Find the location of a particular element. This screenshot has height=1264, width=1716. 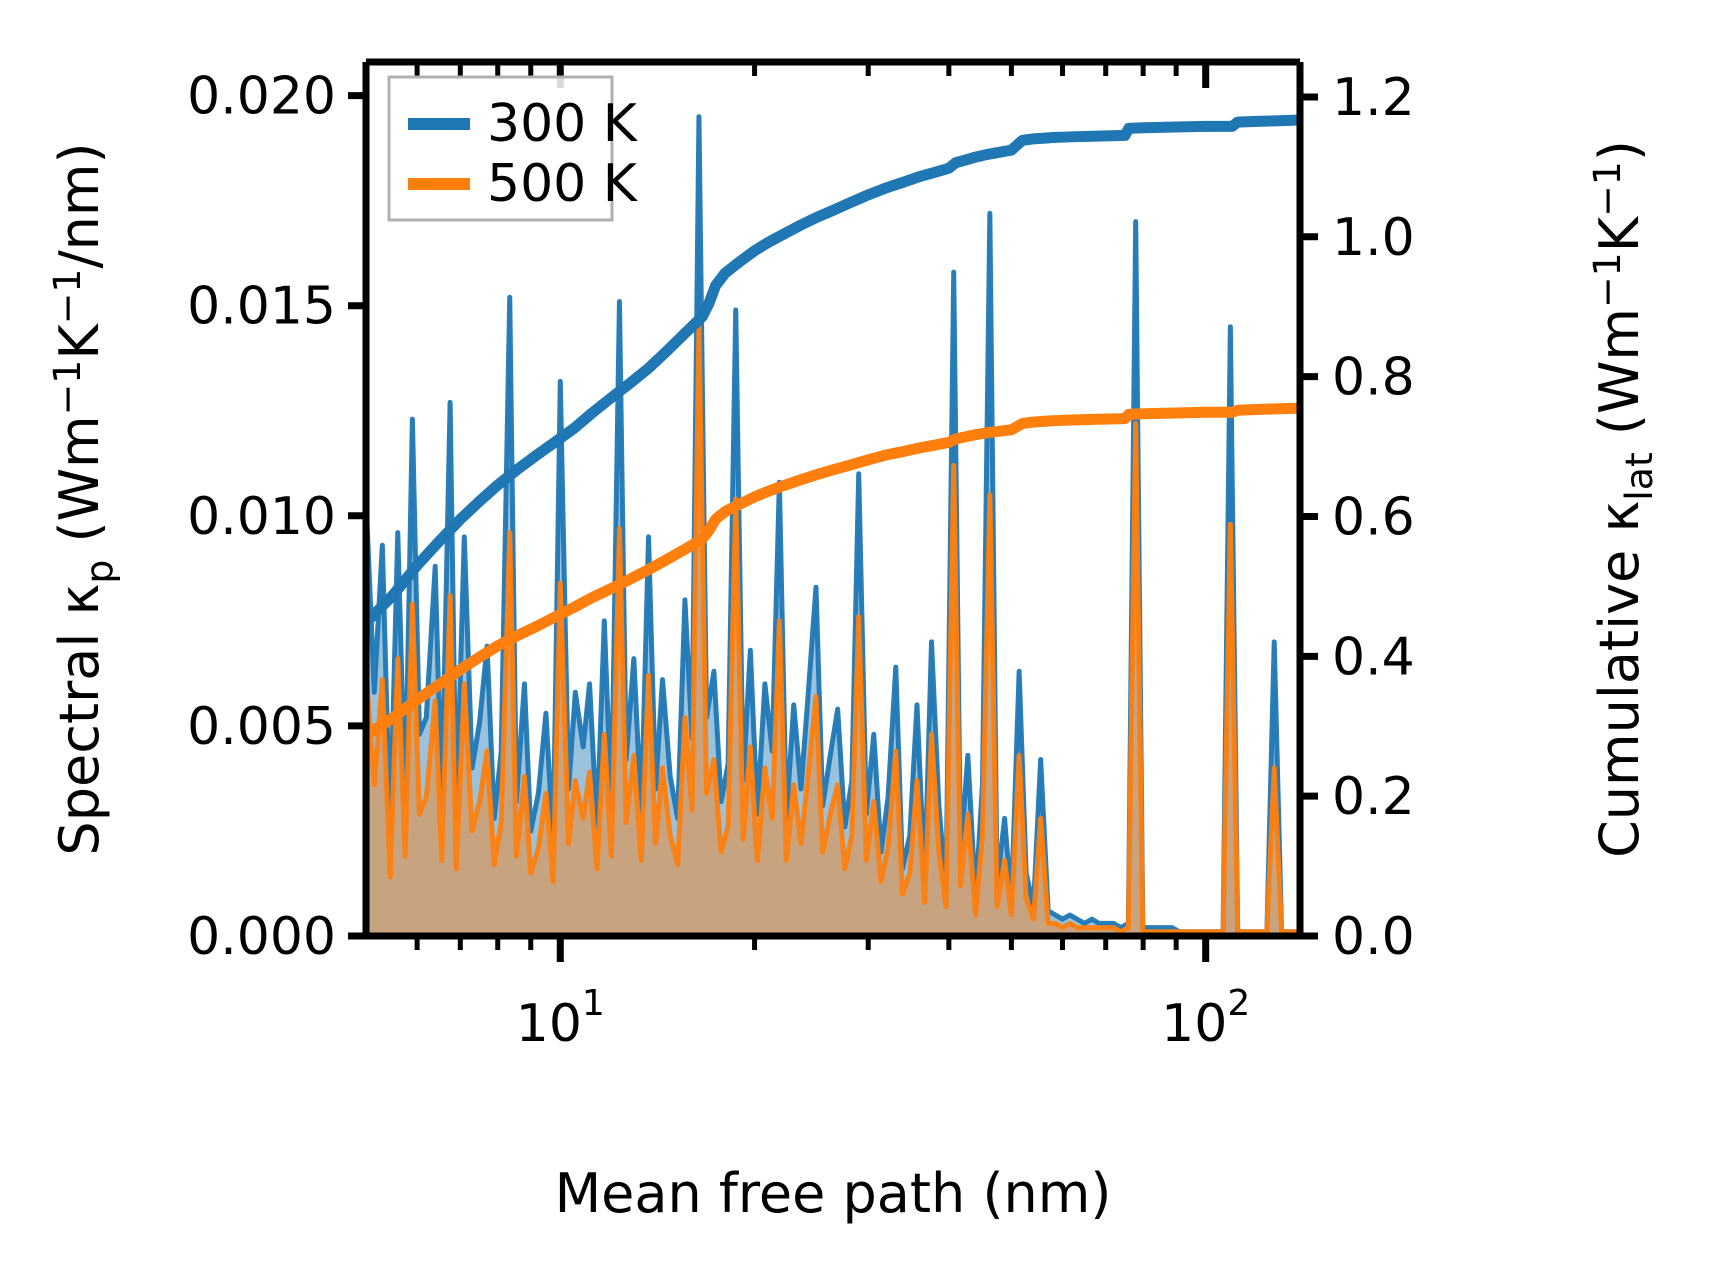

right-title-k: K is located at coordinates (1619, 233).